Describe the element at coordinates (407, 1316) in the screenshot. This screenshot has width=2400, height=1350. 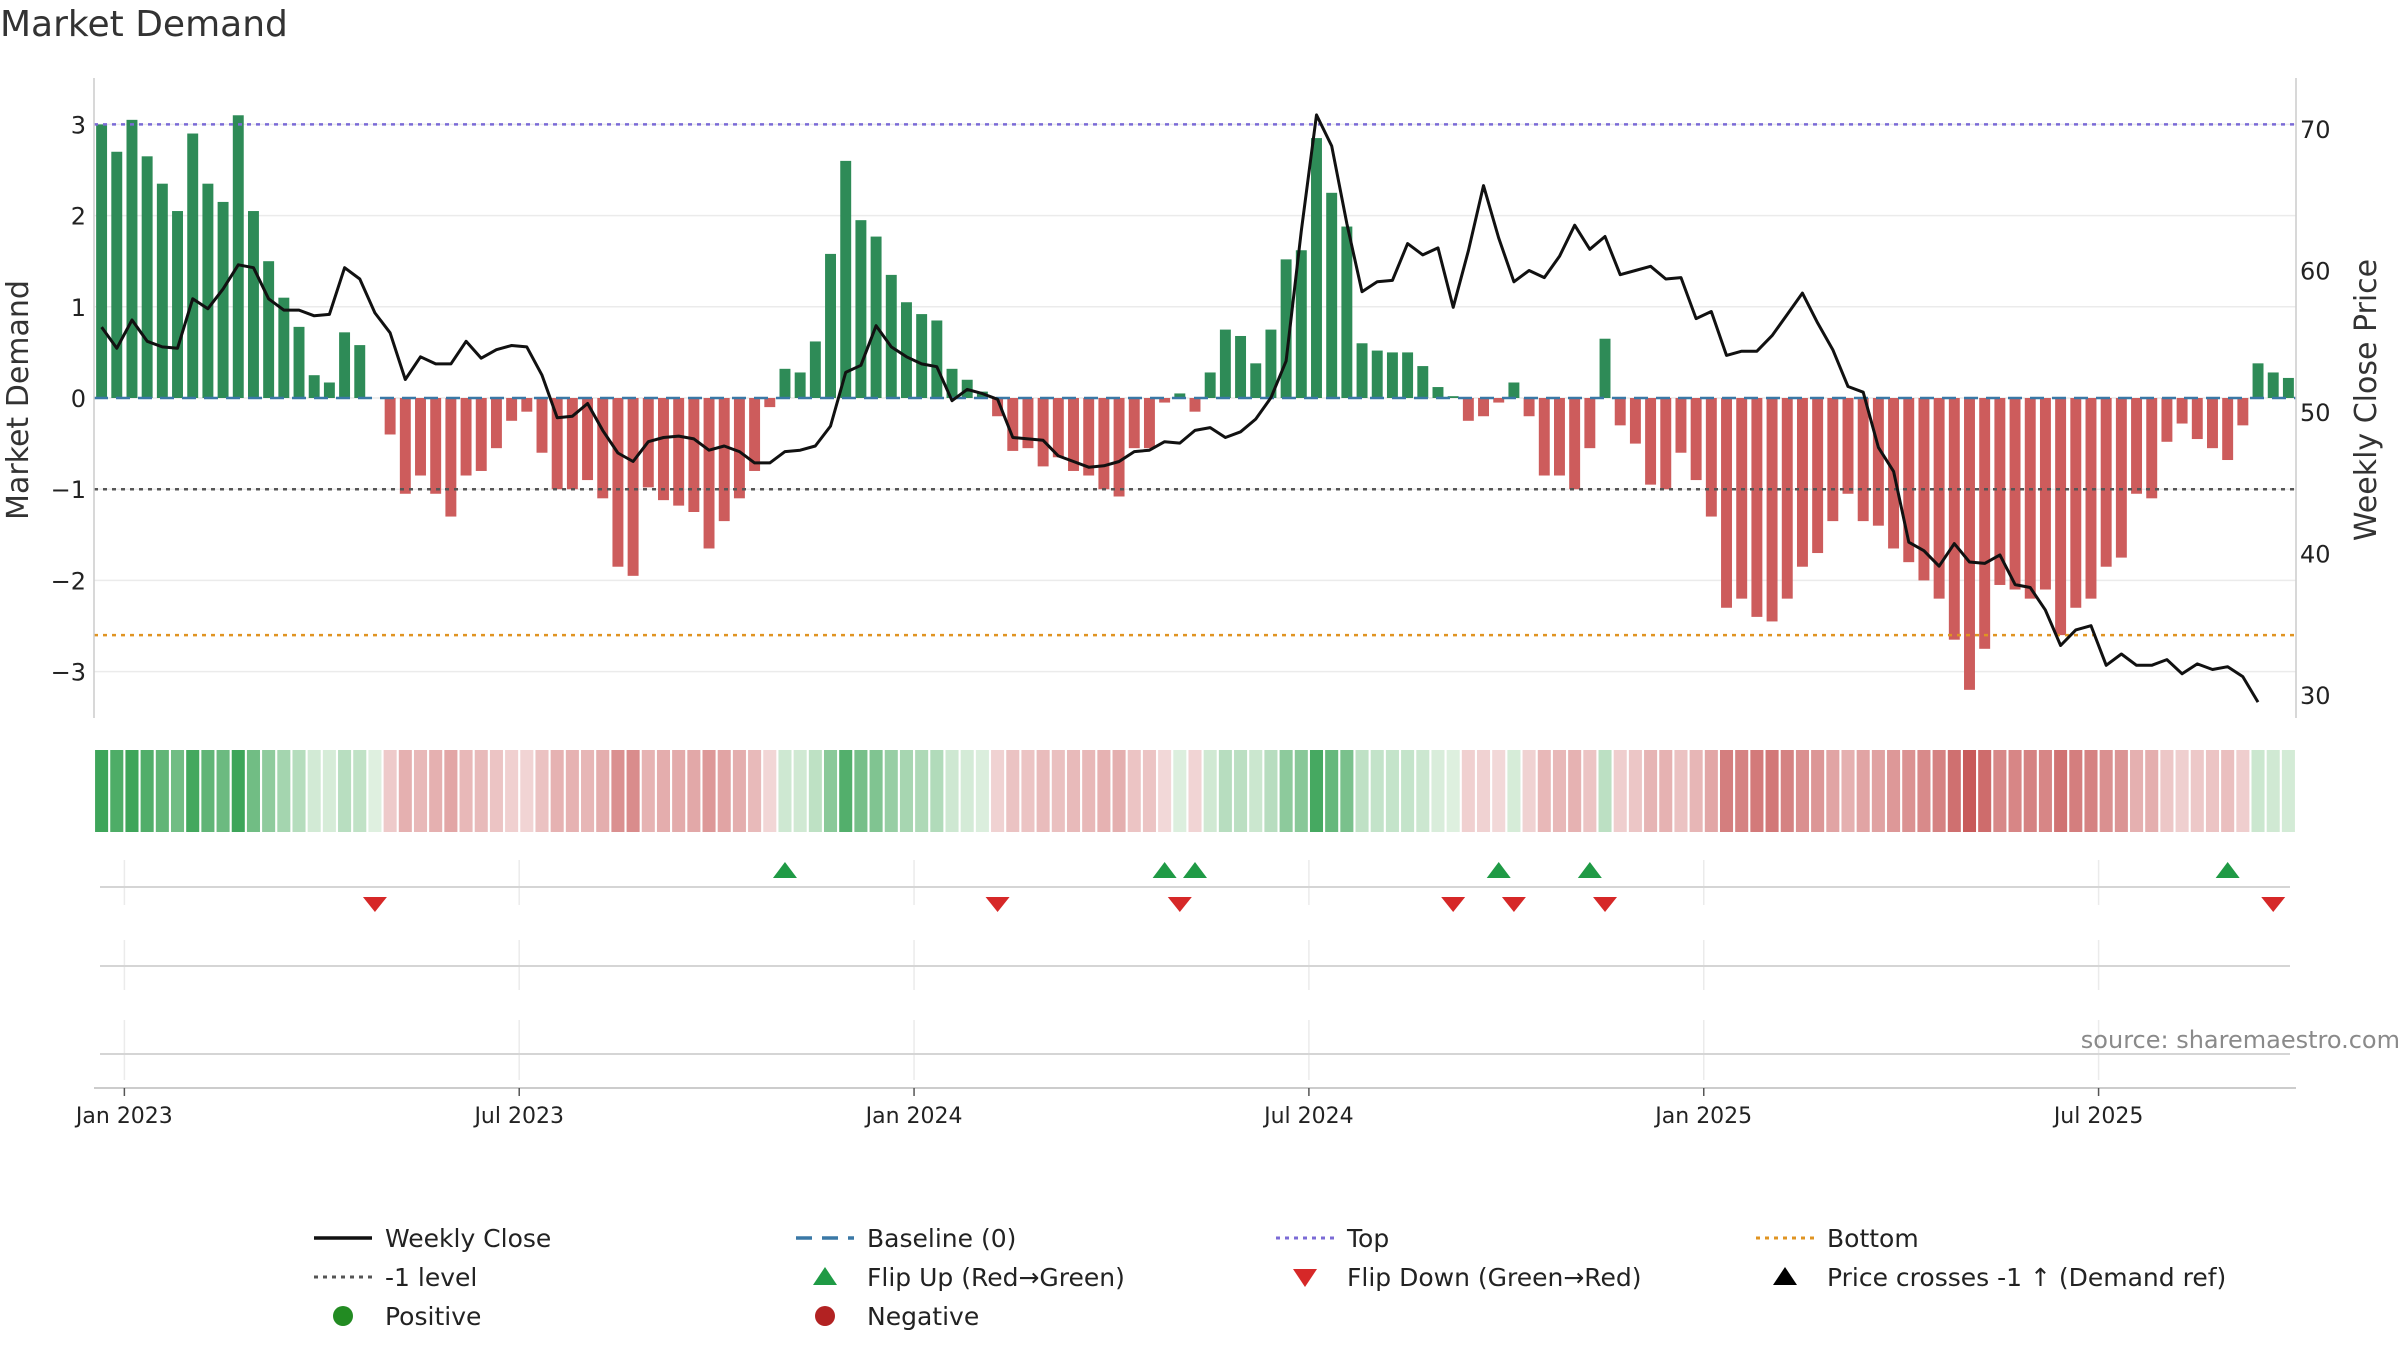
I see `legend-item: Positive` at that location.